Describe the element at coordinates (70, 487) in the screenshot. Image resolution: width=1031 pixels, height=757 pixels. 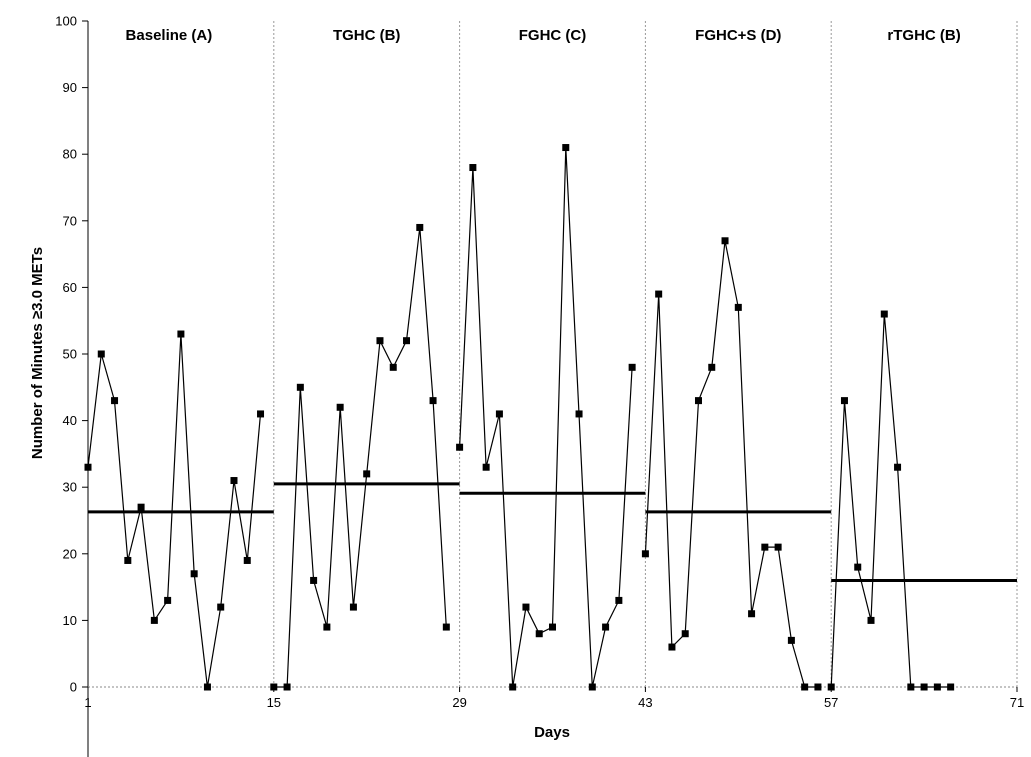
I see `y-tick-label: 30` at that location.